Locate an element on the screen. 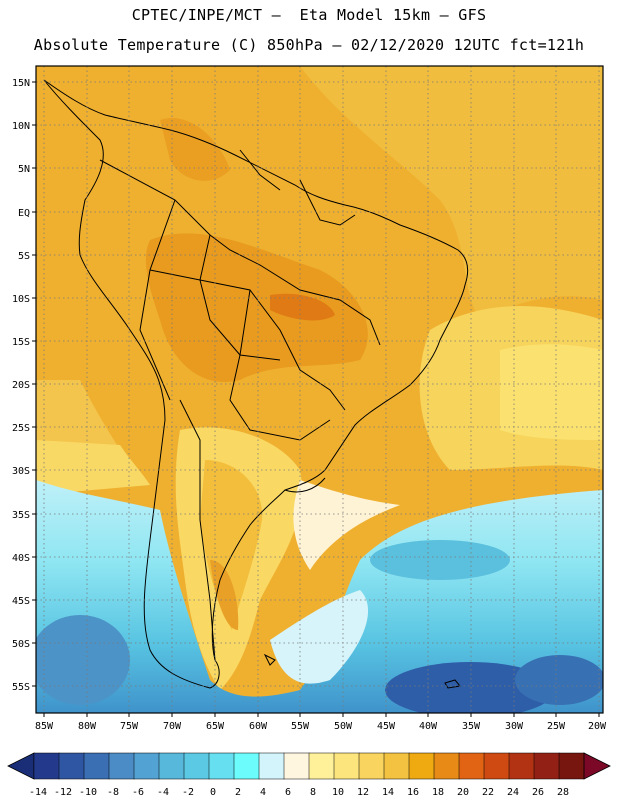  colorbar-tick-label: 0 is located at coordinates (213, 792).